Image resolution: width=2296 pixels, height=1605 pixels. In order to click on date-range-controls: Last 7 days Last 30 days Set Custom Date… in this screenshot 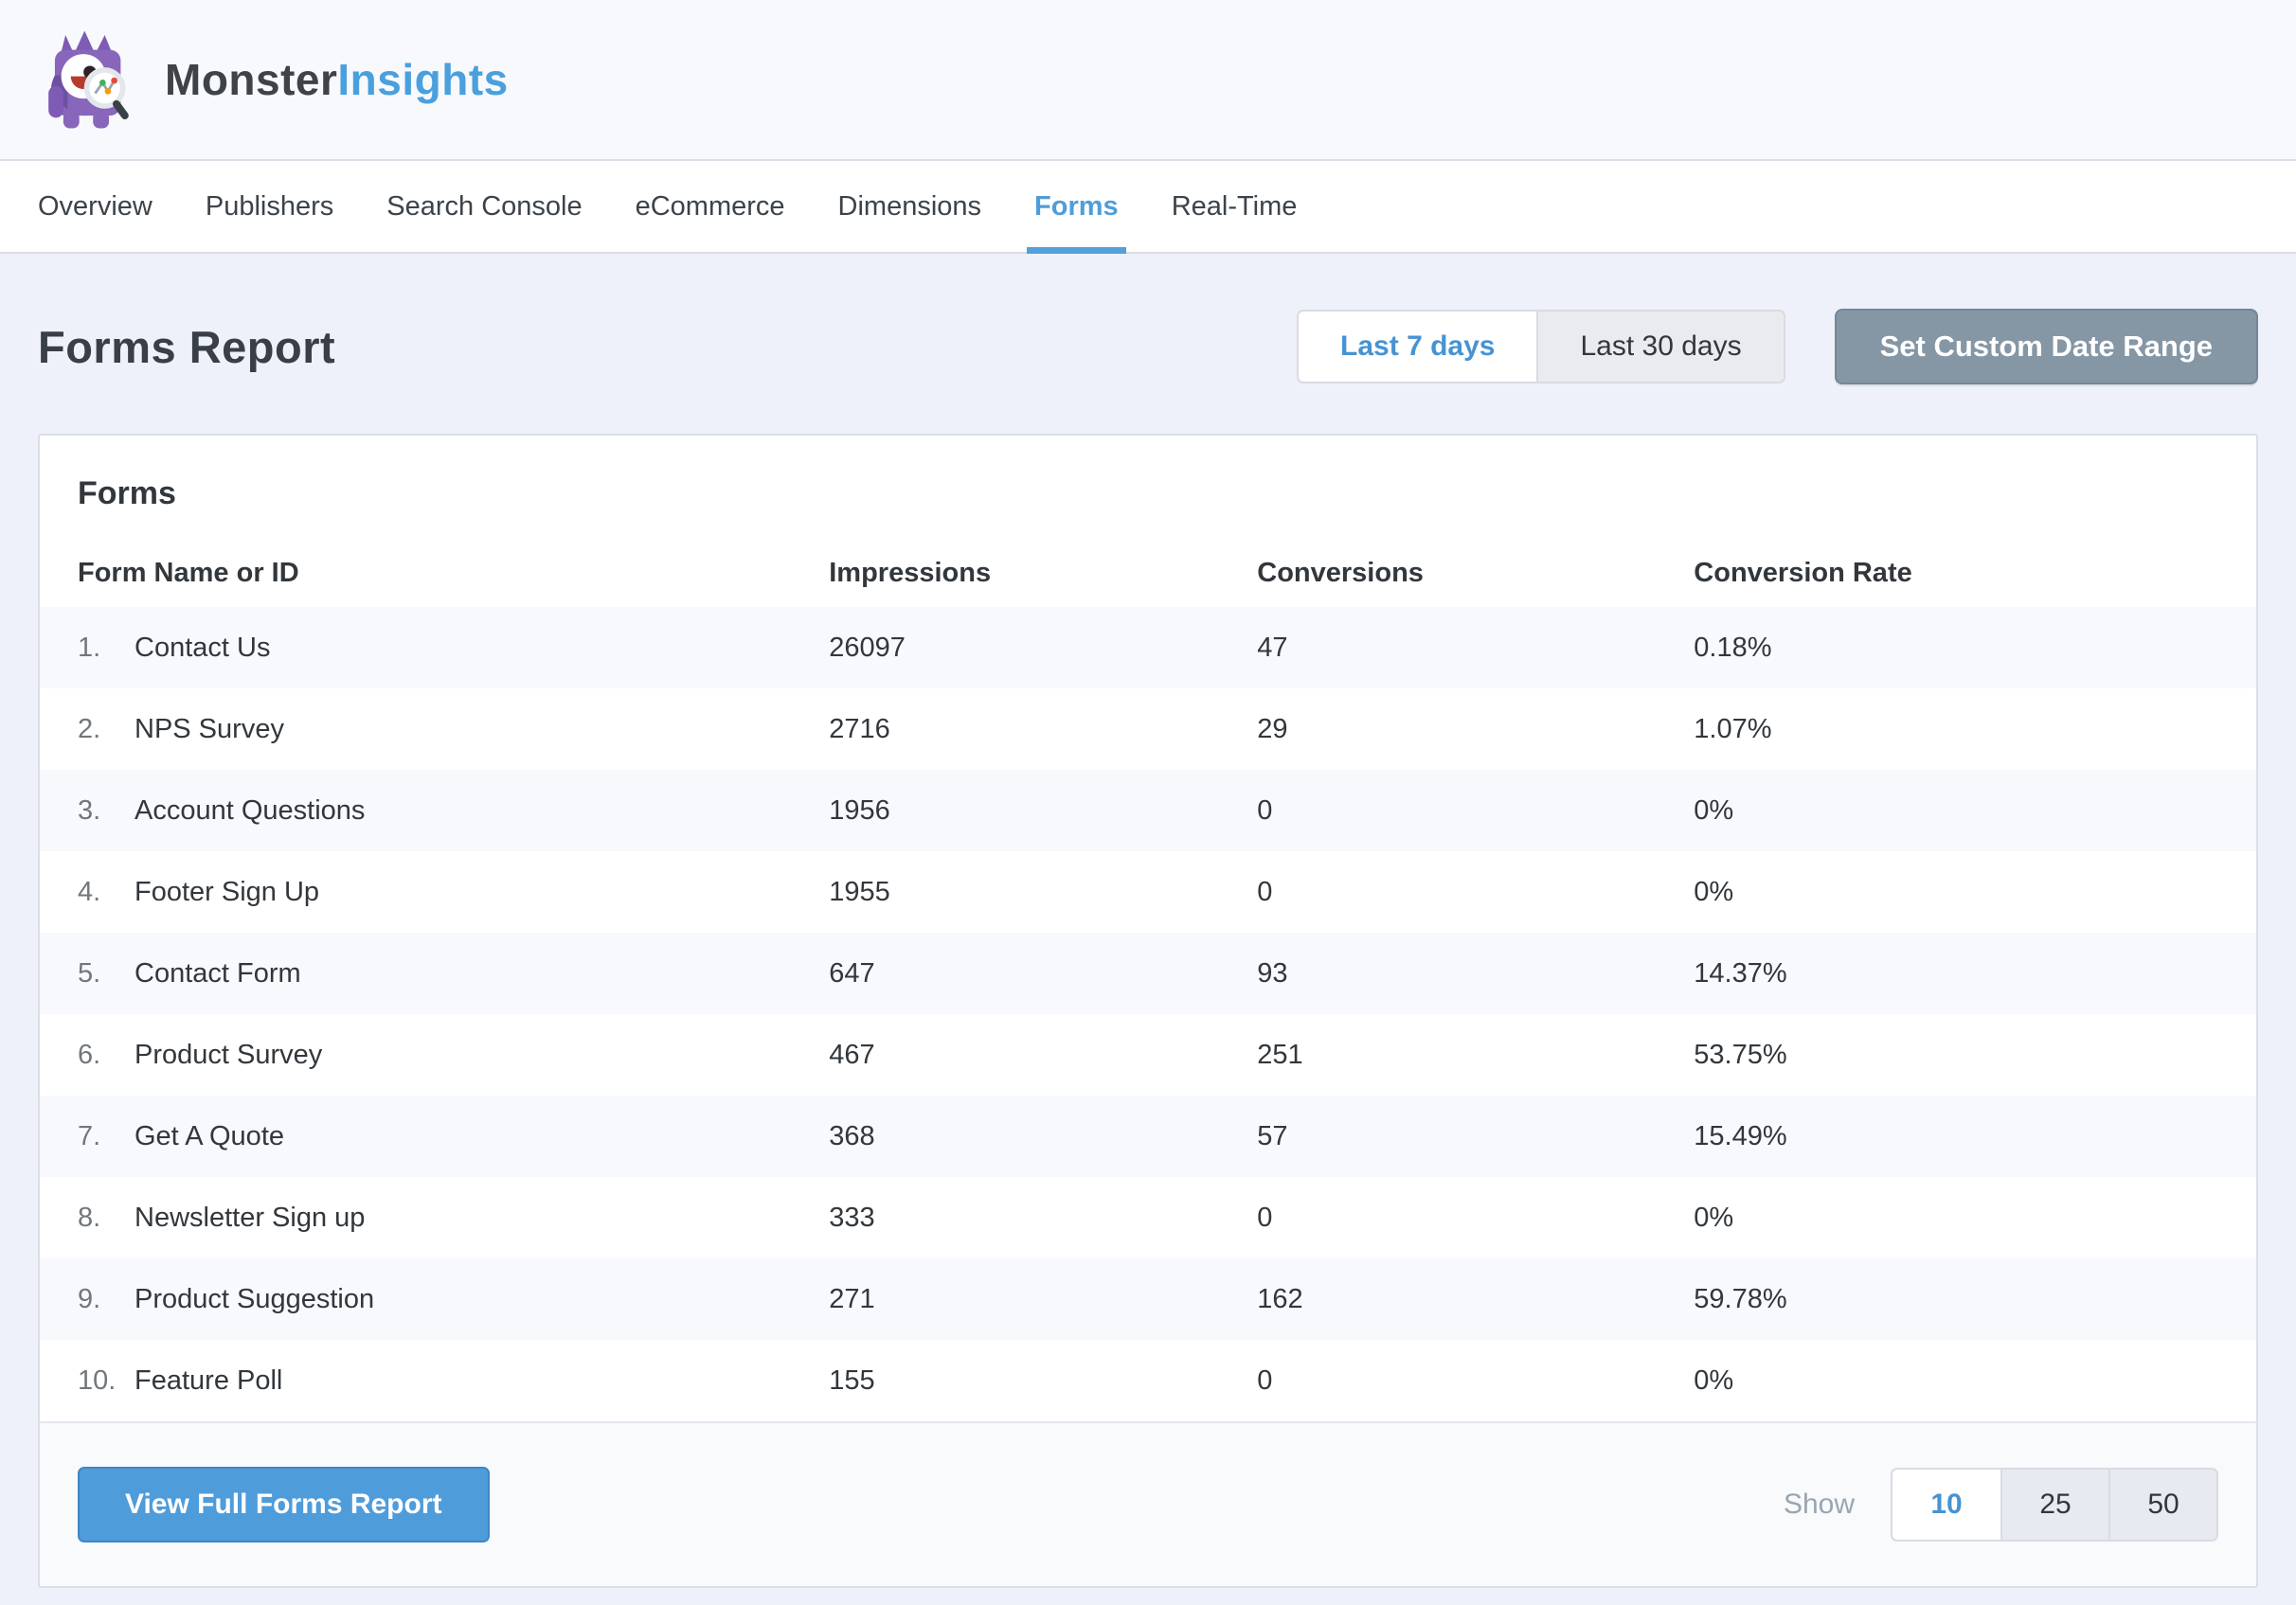, I will do `click(1777, 346)`.